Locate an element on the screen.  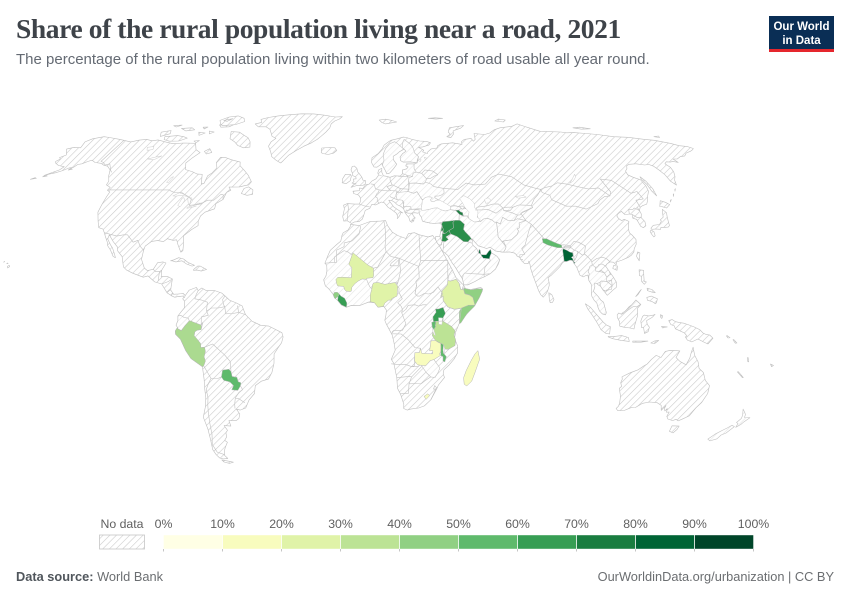
svg-text: 80% is located at coordinates (635, 524).